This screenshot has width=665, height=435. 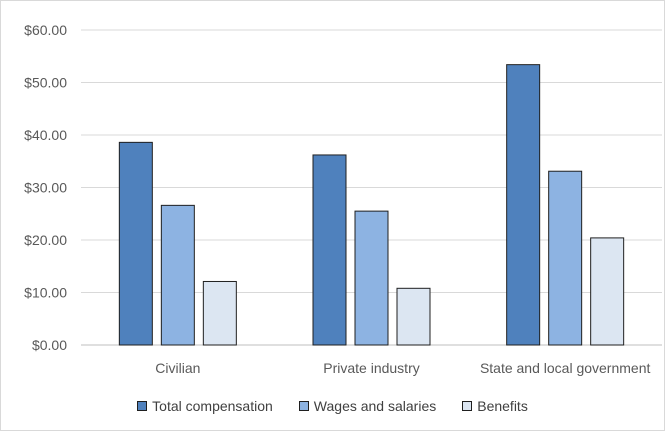 I want to click on legend-item-benefits: Benefits, so click(x=495, y=406).